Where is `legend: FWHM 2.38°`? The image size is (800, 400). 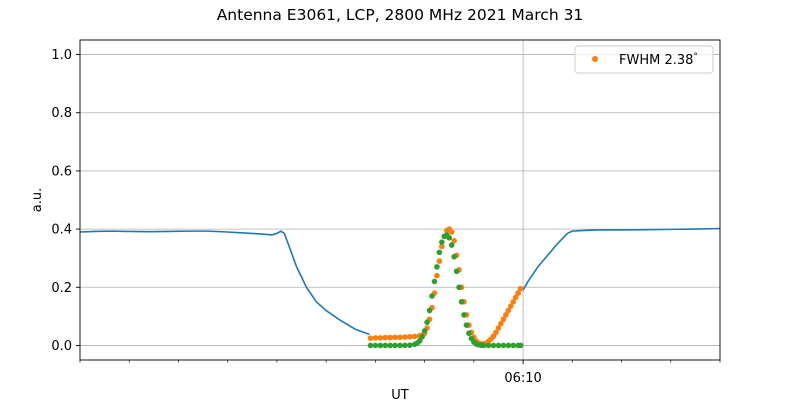 legend: FWHM 2.38° is located at coordinates (644, 59).